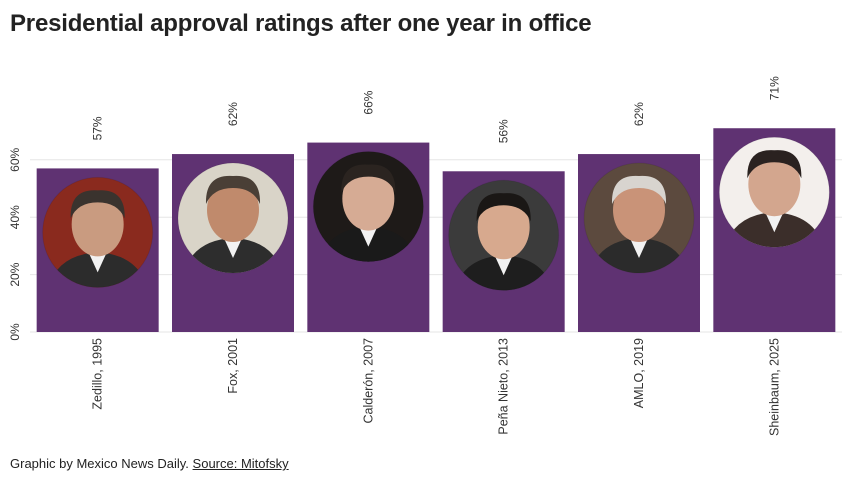  What do you see at coordinates (99, 463) in the screenshot?
I see `footer-credit: Graphic by Mexico News Daily.` at bounding box center [99, 463].